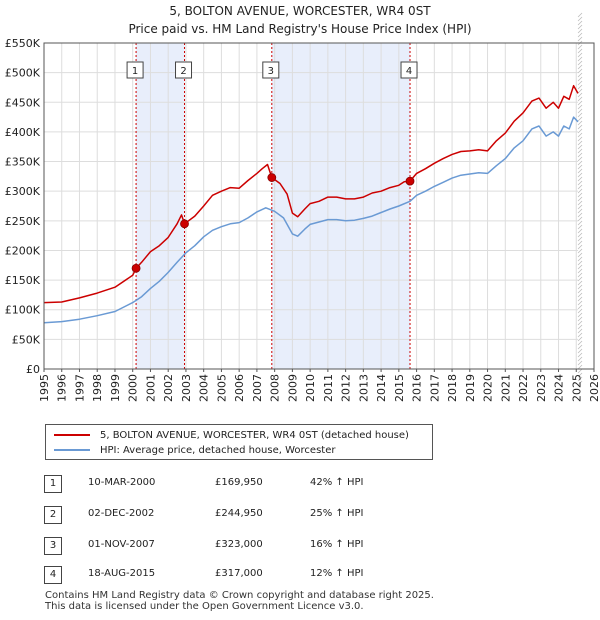 The image size is (600, 620). What do you see at coordinates (121, 544) in the screenshot?
I see `sale-date: 01-NOV-2007` at bounding box center [121, 544].